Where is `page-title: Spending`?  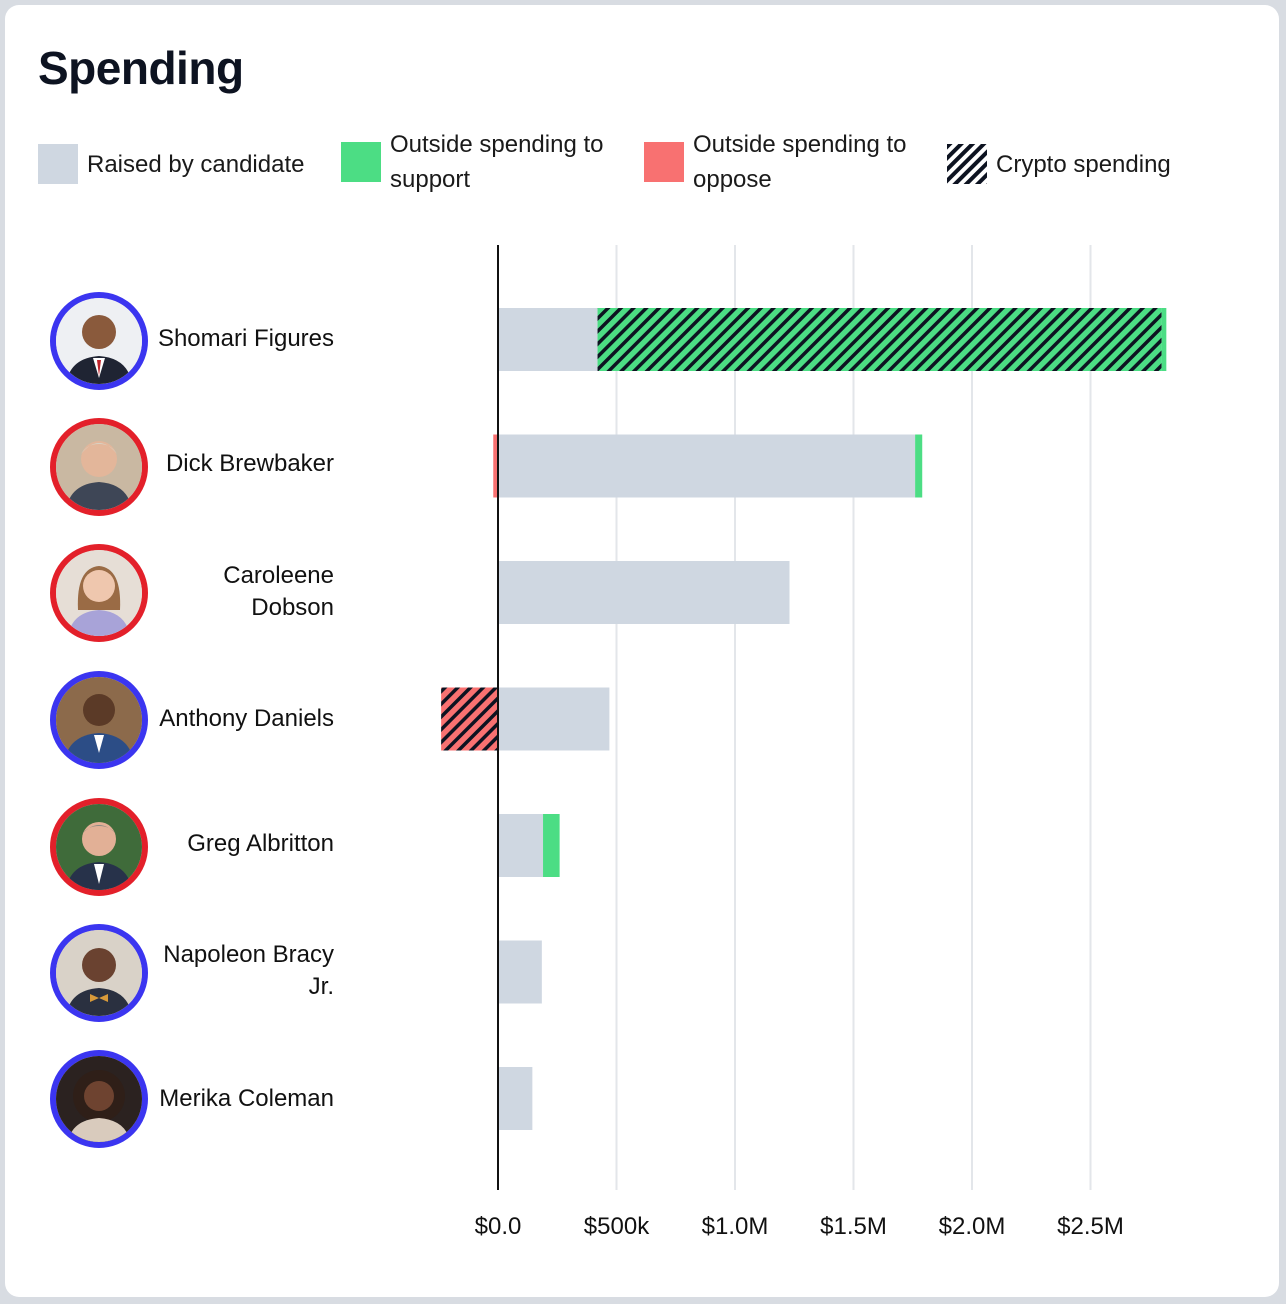
page-title: Spending is located at coordinates (141, 68).